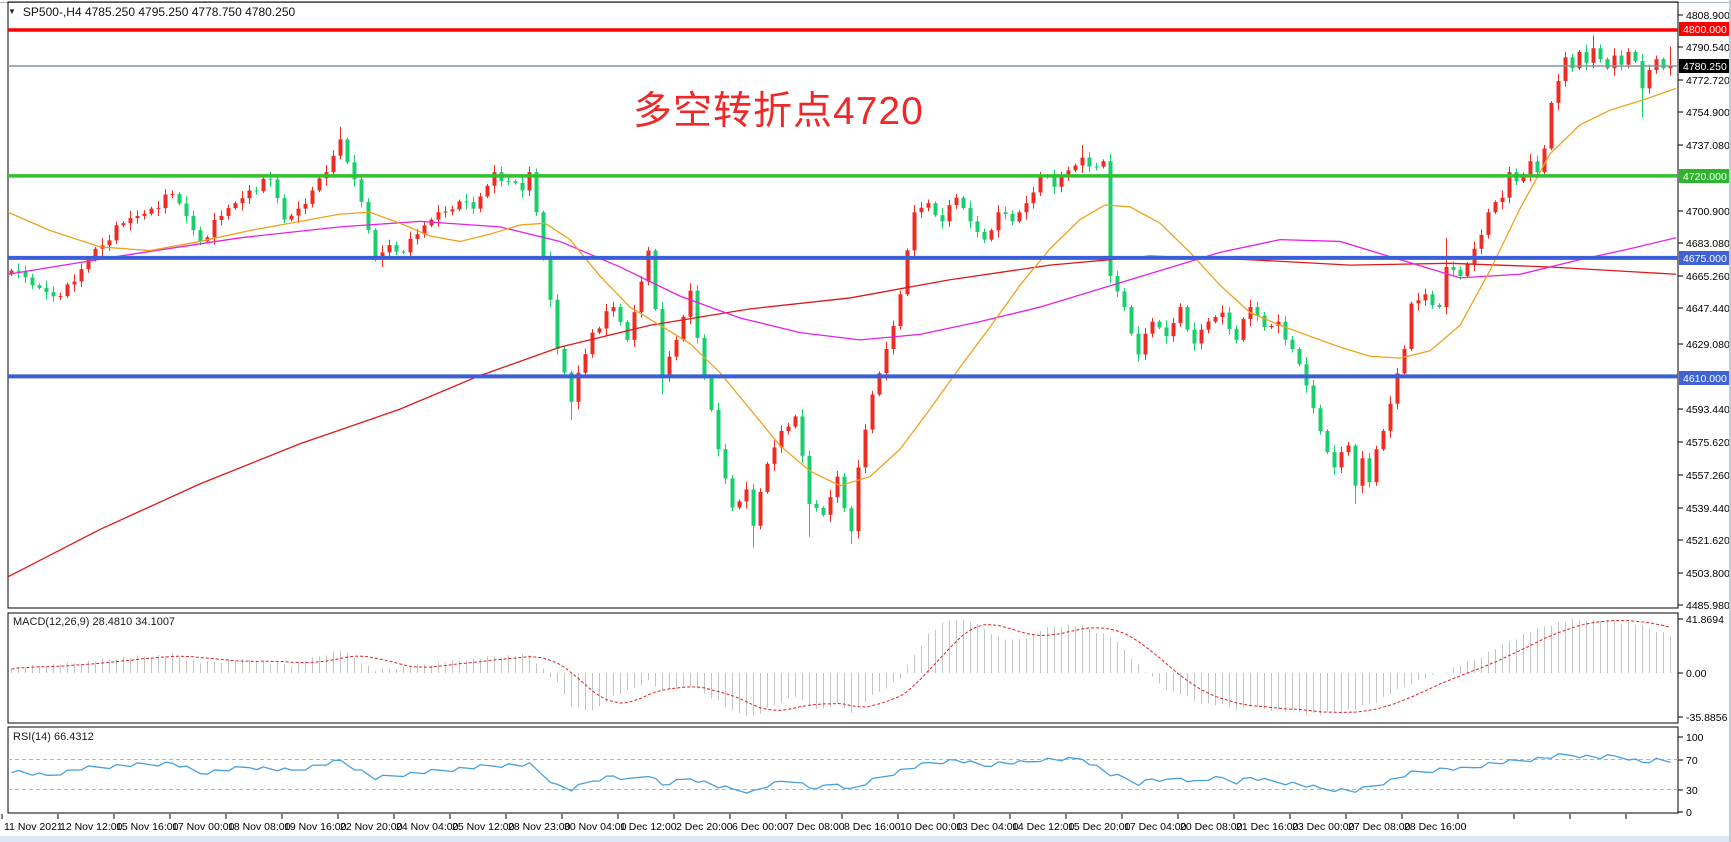 This screenshot has height=842, width=1731. What do you see at coordinates (1379, 827) in the screenshot?
I see `time-axis-label: 27 Dec 08:00` at bounding box center [1379, 827].